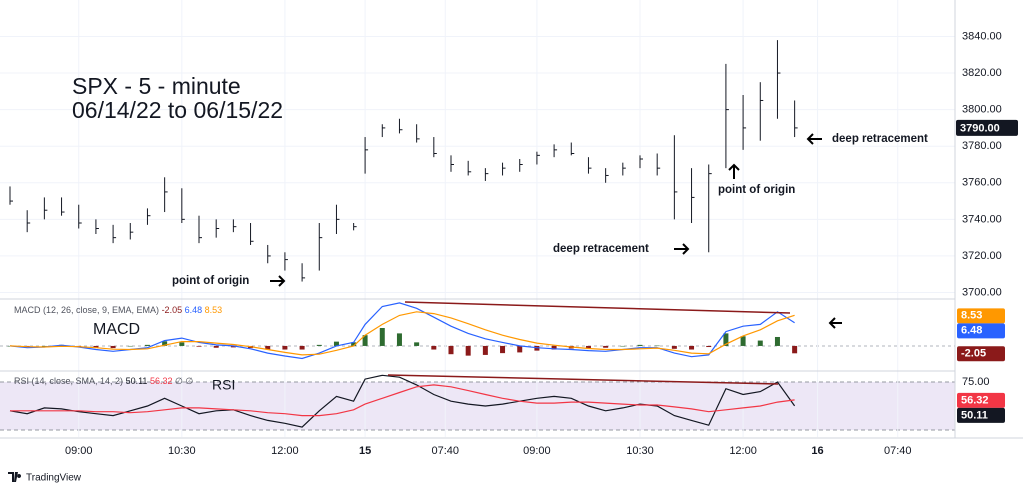  Describe the element at coordinates (54, 478) in the screenshot. I see `brand: TradingView` at that location.